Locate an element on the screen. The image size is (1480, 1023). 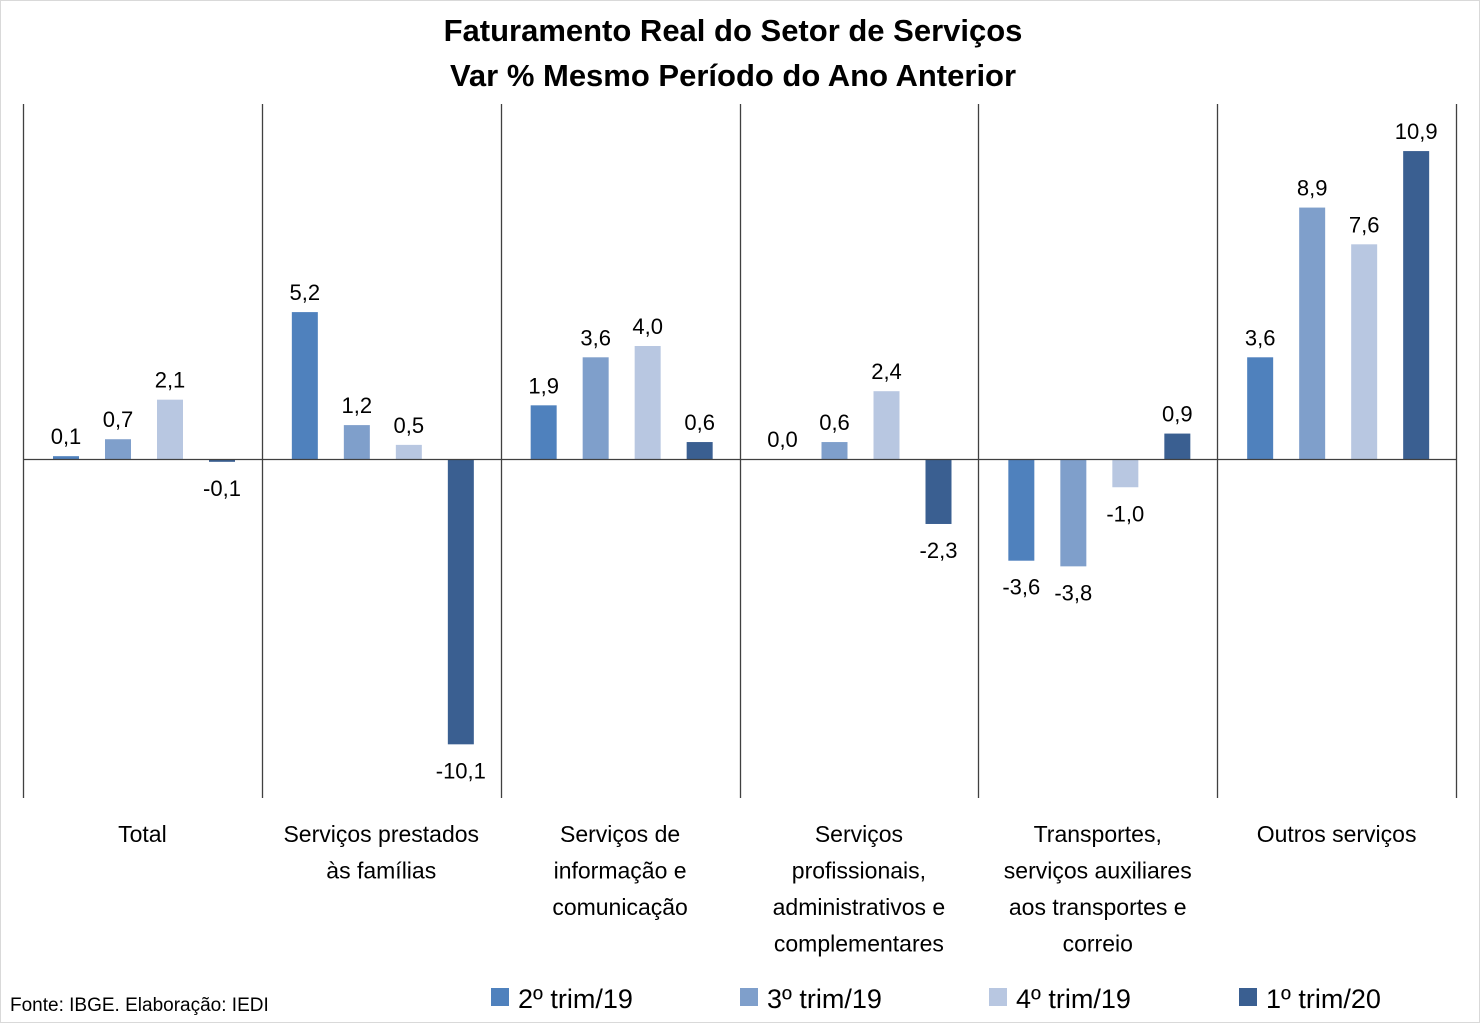
data-label: -0,1 is located at coordinates (222, 488).